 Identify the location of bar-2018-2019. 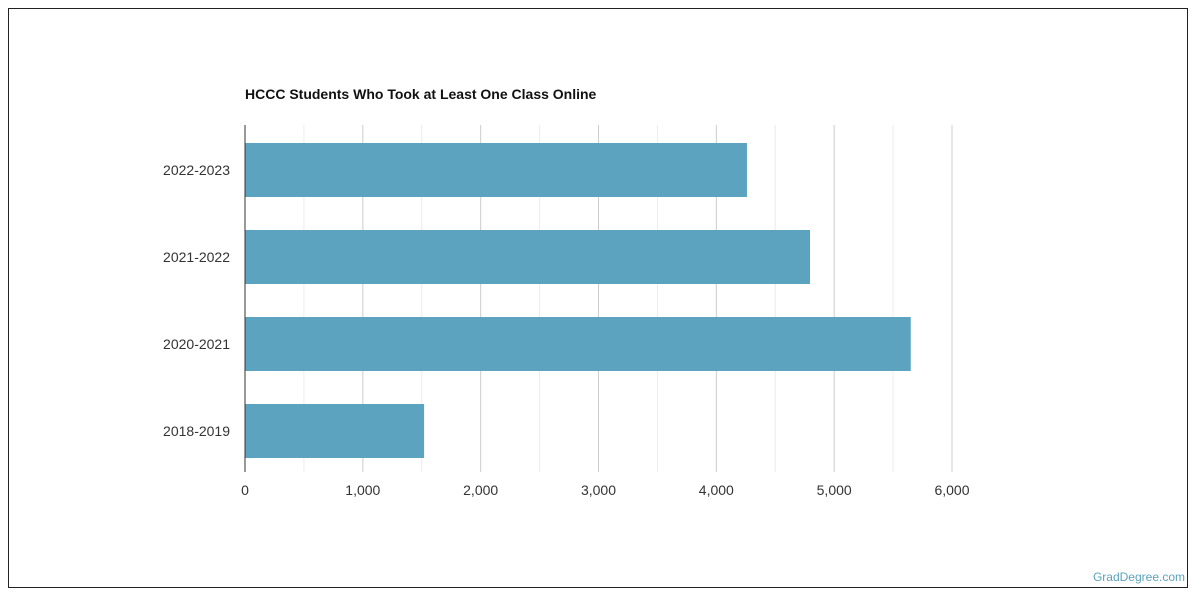
(335, 431).